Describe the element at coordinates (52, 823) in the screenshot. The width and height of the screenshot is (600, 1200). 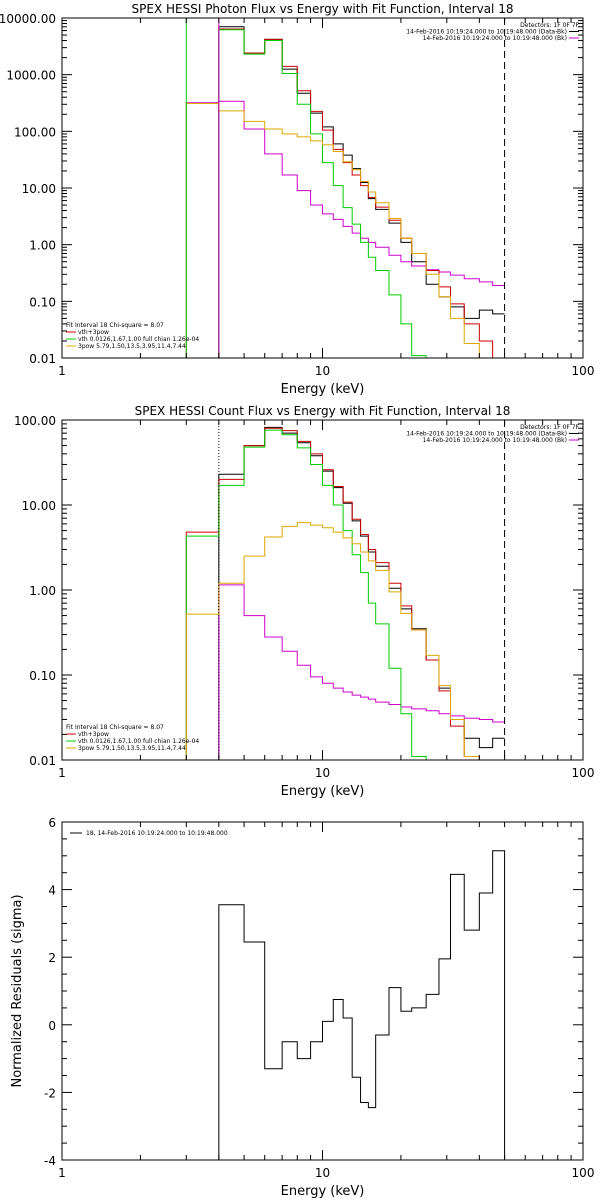
I see `y-tick-label: 6` at that location.